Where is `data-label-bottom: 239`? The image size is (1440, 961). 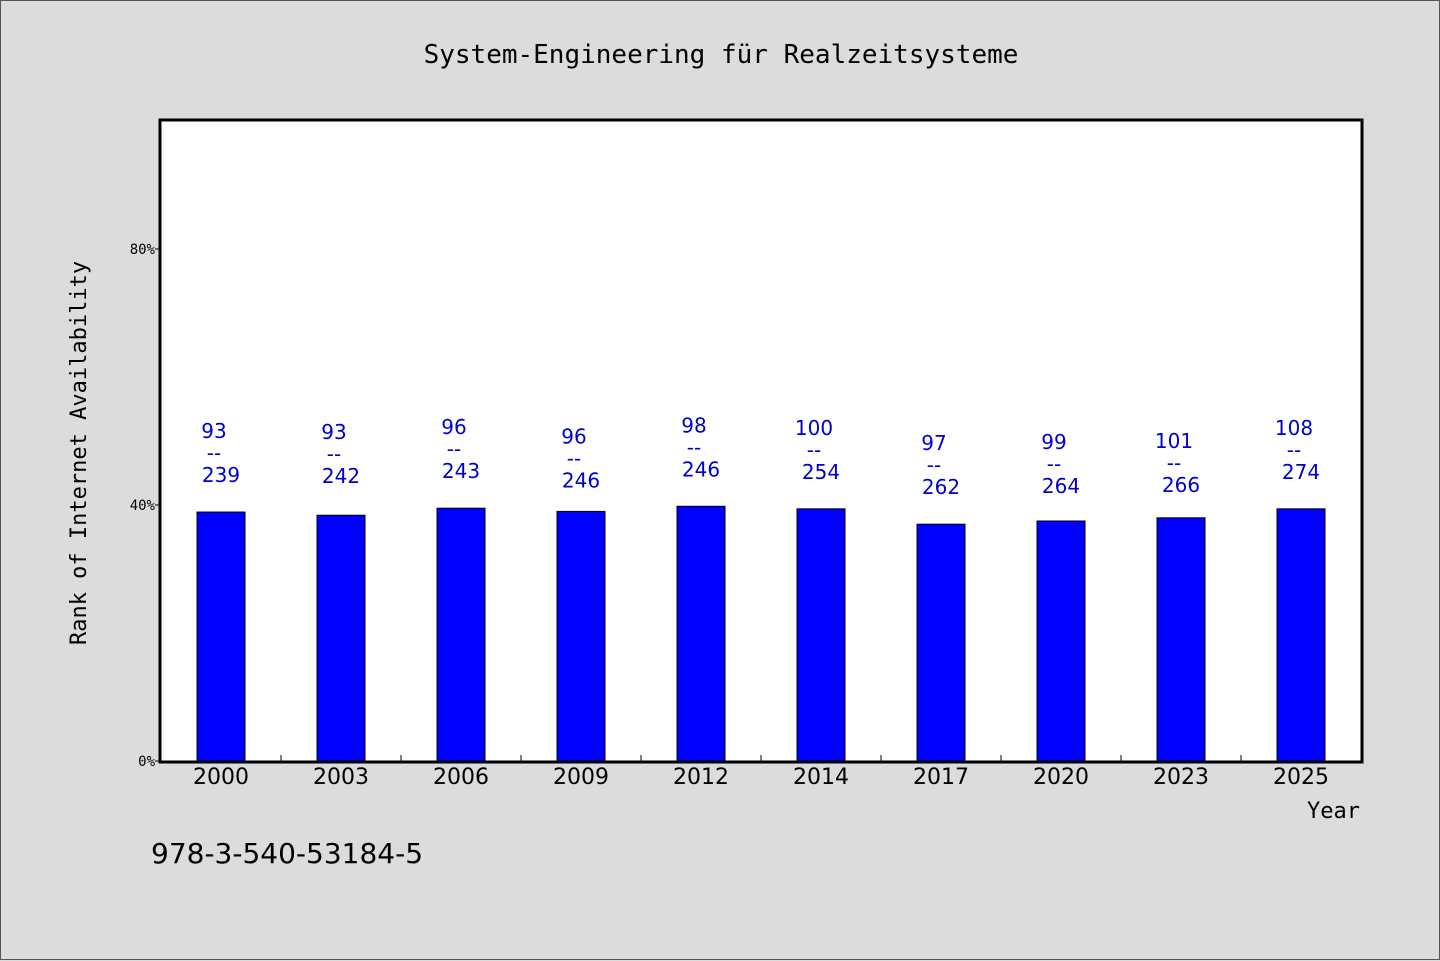
data-label-bottom: 239 is located at coordinates (221, 475).